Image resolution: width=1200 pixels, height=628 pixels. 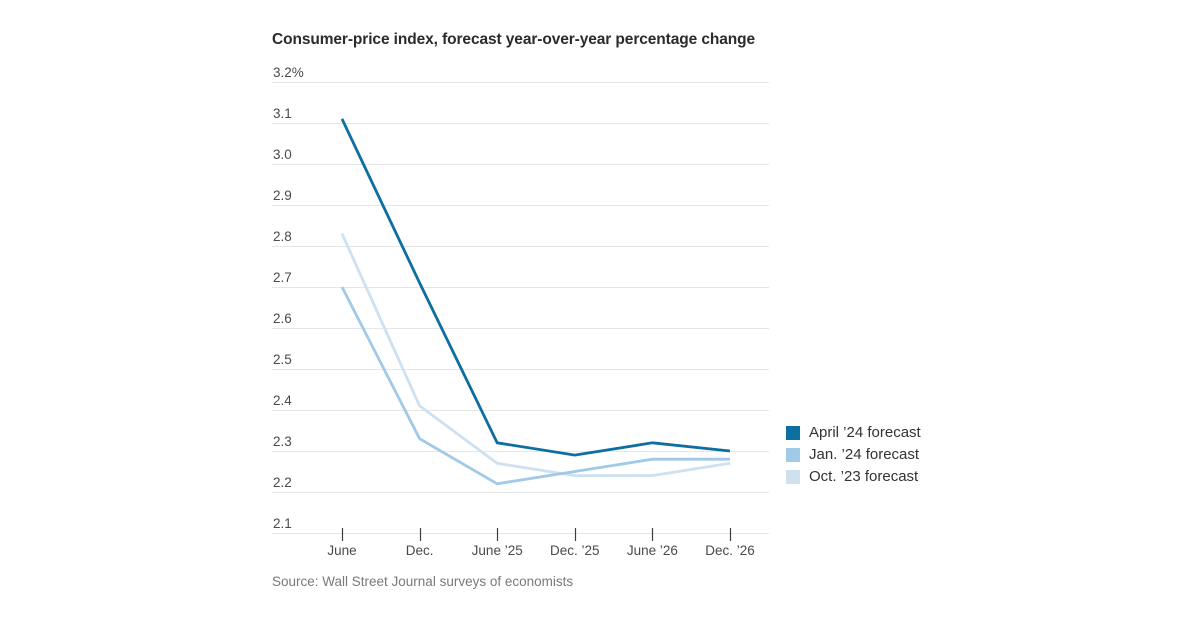 I want to click on legend-label: Oct. ’23 forecast, so click(x=864, y=476).